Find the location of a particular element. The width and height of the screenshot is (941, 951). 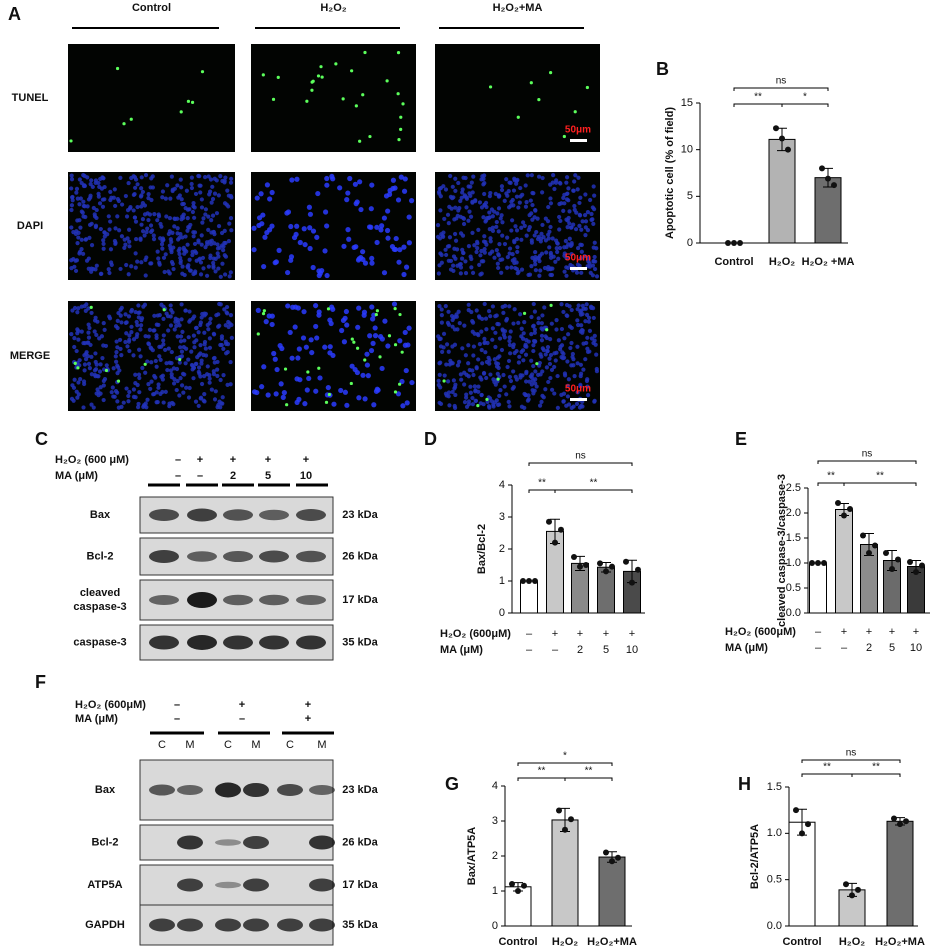

y-axis-label: Apoptotic cell (% of field) is located at coordinates (670, 173).